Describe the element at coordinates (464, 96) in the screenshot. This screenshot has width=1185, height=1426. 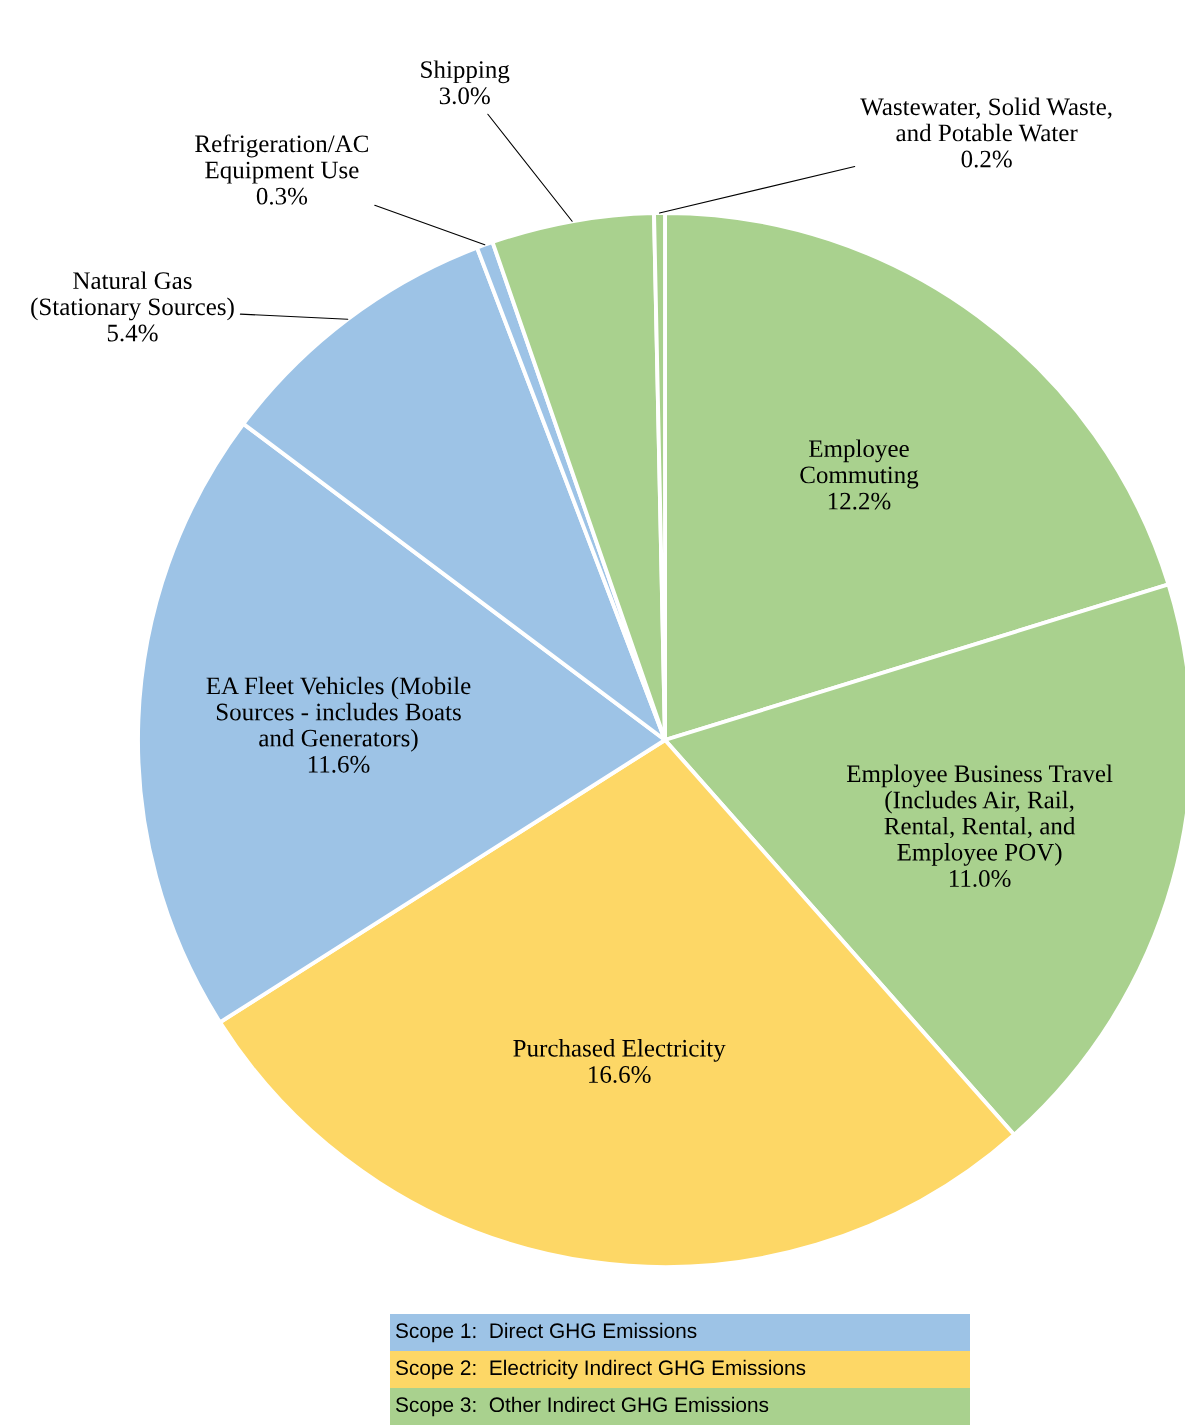
I see `data-label: 3.0%` at that location.